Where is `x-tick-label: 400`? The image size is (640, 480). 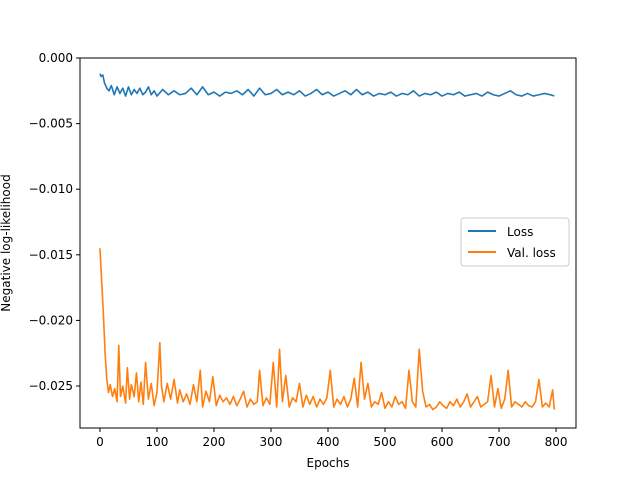 x-tick-label: 400 is located at coordinates (328, 442).